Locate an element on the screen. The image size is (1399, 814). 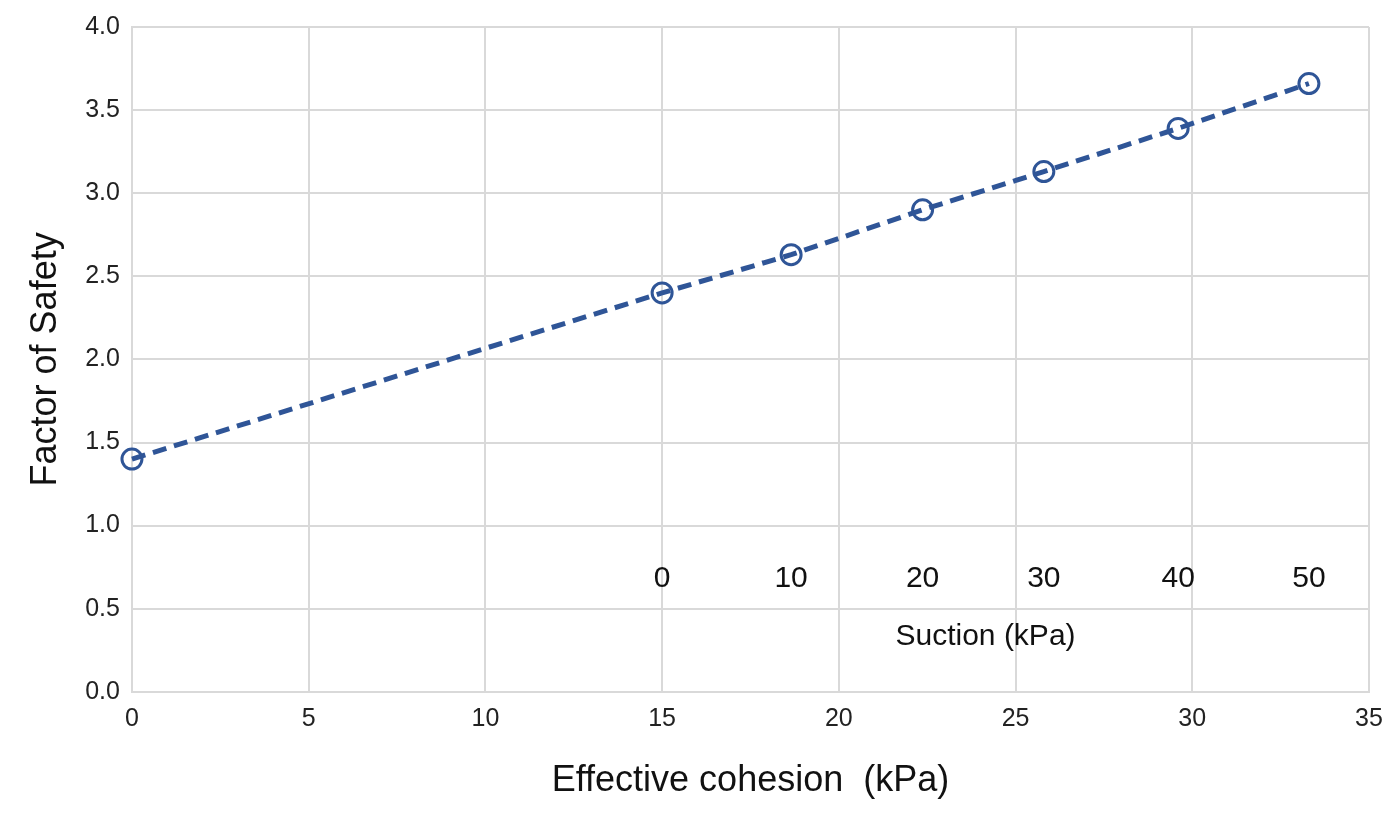
x-tick-label: 10 is located at coordinates (485, 716).